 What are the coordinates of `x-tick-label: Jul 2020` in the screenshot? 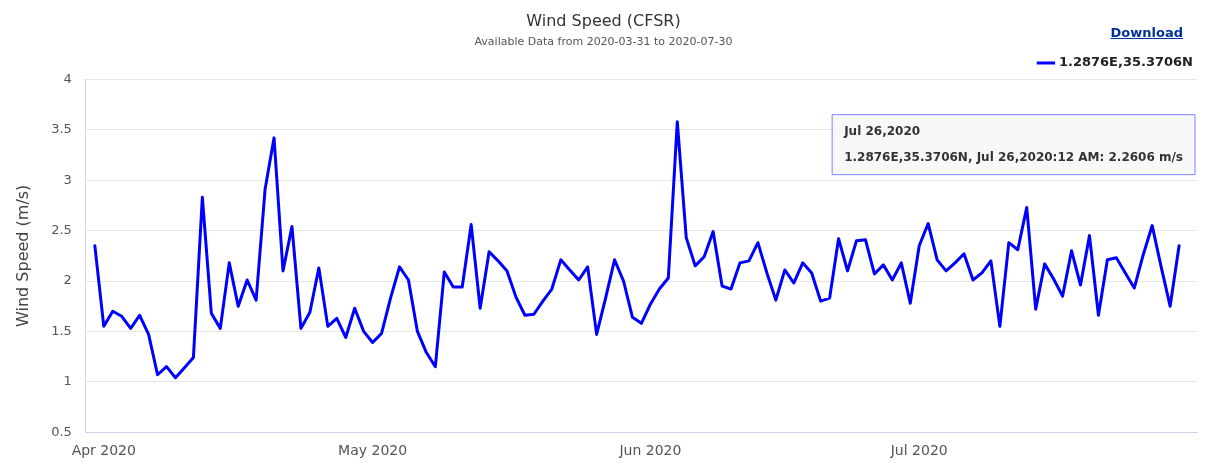 It's located at (918, 450).